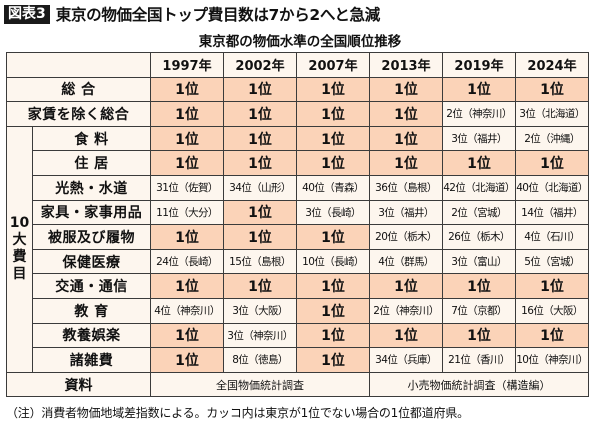  I want to click on figure-header: 図表3 東京の物価全国トップ費目数は7から2へと急減, so click(300, 14).